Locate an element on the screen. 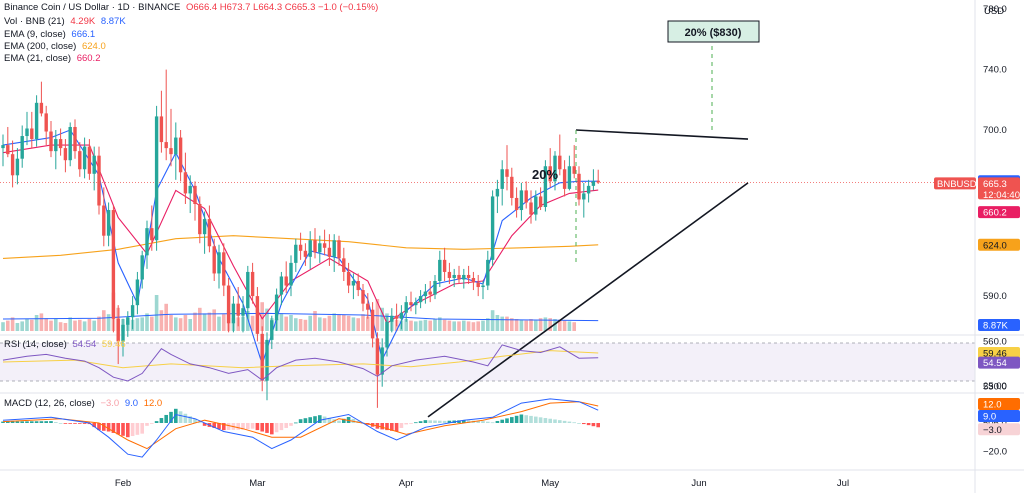 Image resolution: width=1024 pixels, height=493 pixels. symbol-tag-bg is located at coordinates (955, 183).